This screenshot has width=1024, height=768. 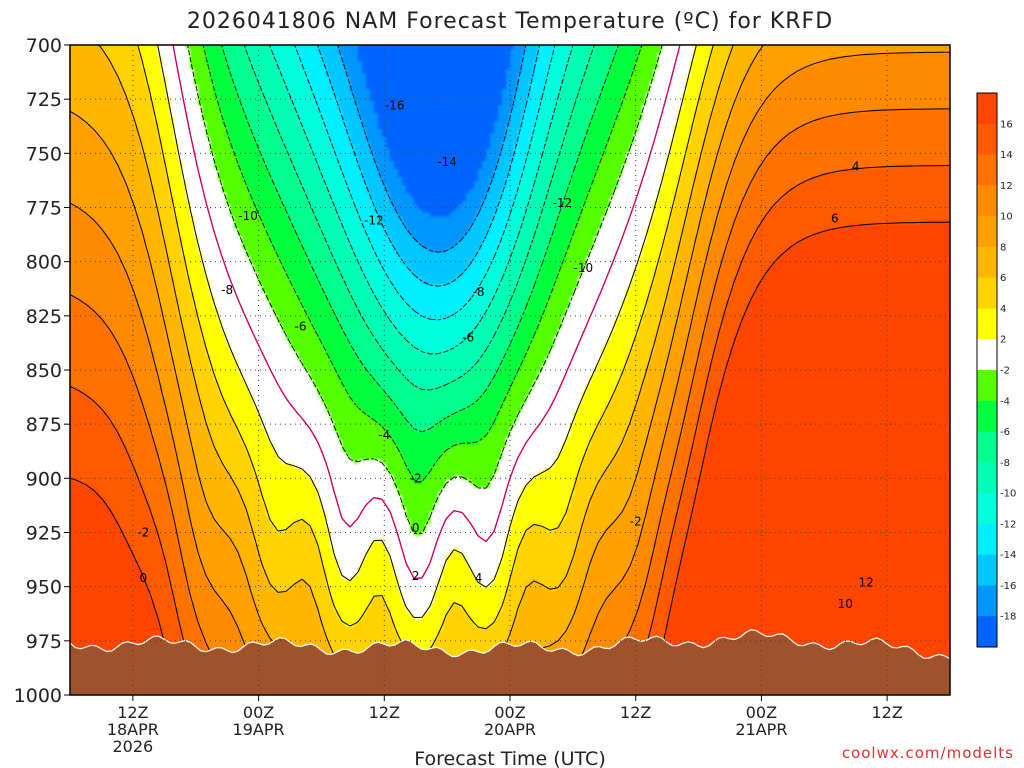 I want to click on contour-label: 6, so click(x=835, y=218).